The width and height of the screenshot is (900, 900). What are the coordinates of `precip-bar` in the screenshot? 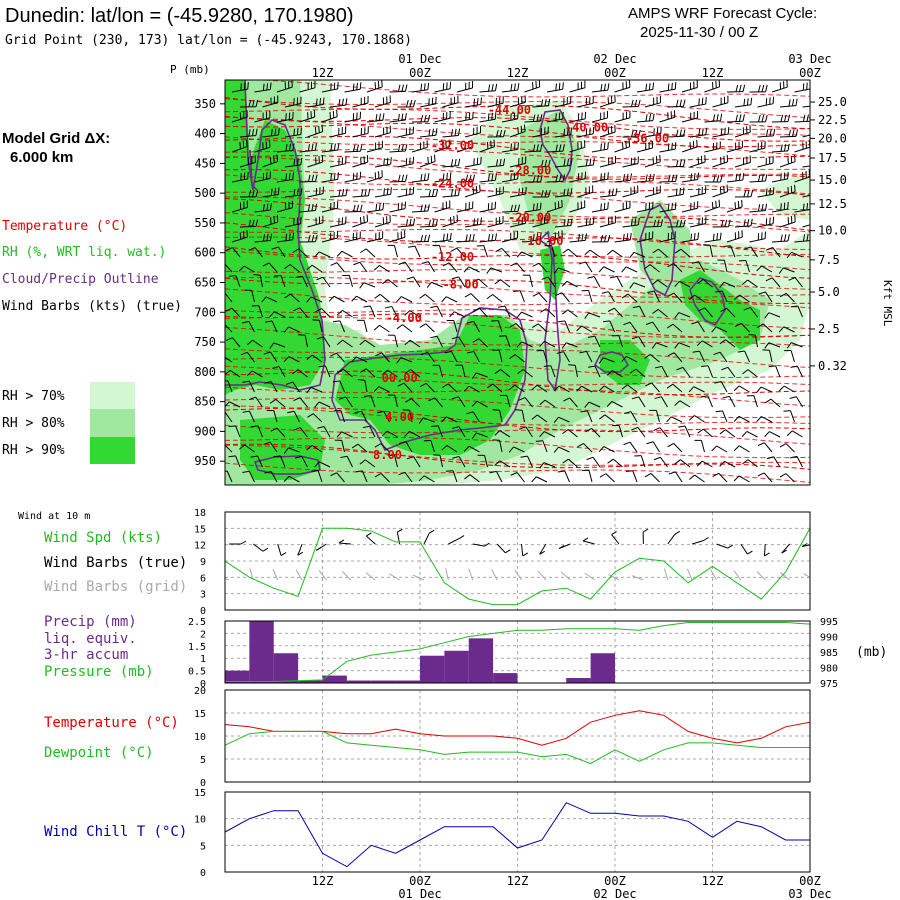 It's located at (505, 678).